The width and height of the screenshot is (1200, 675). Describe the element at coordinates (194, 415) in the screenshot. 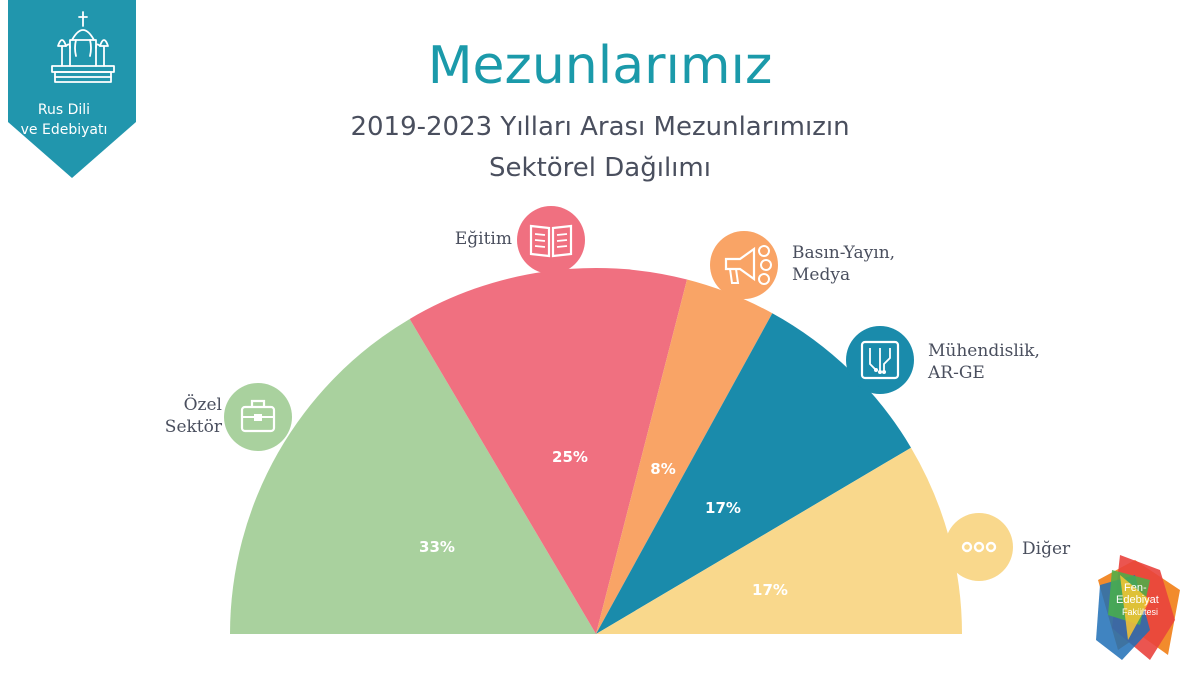

I see `slice-category-label: Özel Sektör` at that location.